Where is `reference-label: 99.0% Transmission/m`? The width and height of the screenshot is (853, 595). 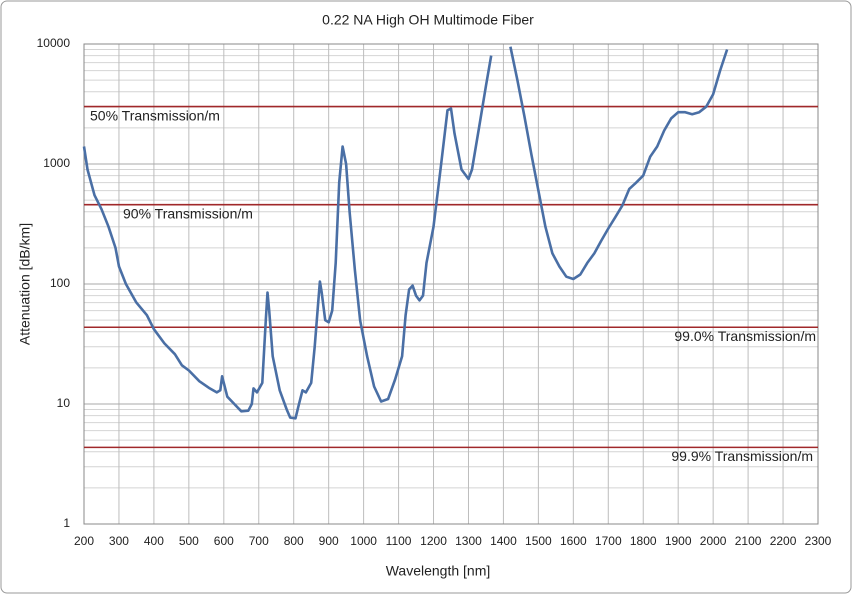
reference-label: 99.0% Transmission/m is located at coordinates (745, 336).